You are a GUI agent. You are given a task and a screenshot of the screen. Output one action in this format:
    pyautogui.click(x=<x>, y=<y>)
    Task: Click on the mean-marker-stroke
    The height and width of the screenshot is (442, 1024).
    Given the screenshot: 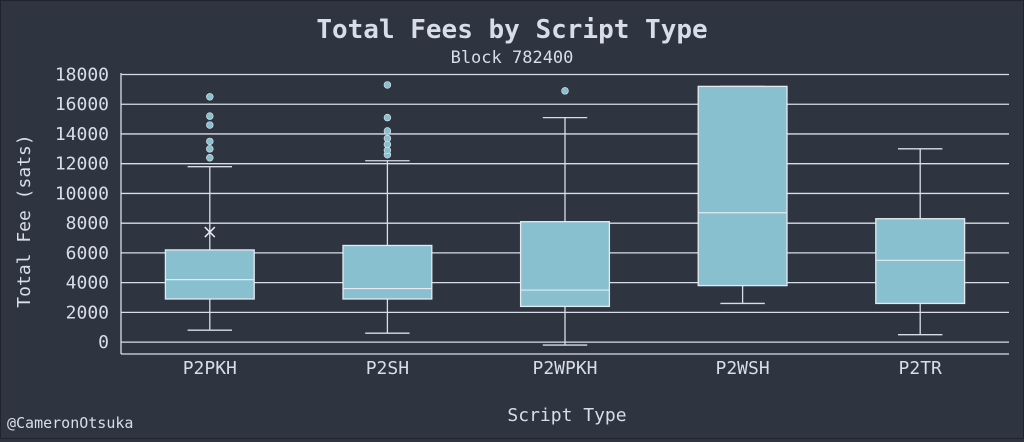 What is the action you would take?
    pyautogui.click(x=210, y=232)
    